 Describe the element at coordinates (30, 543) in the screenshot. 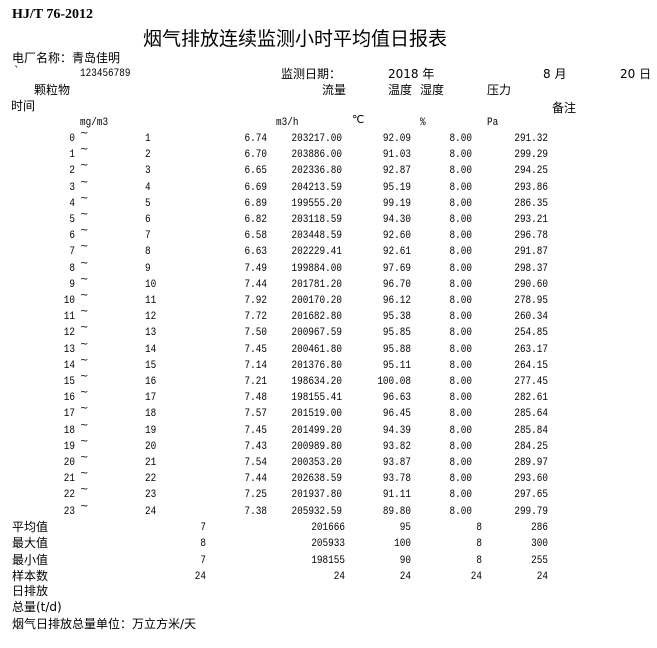

I see `summary-label: 最大值` at that location.